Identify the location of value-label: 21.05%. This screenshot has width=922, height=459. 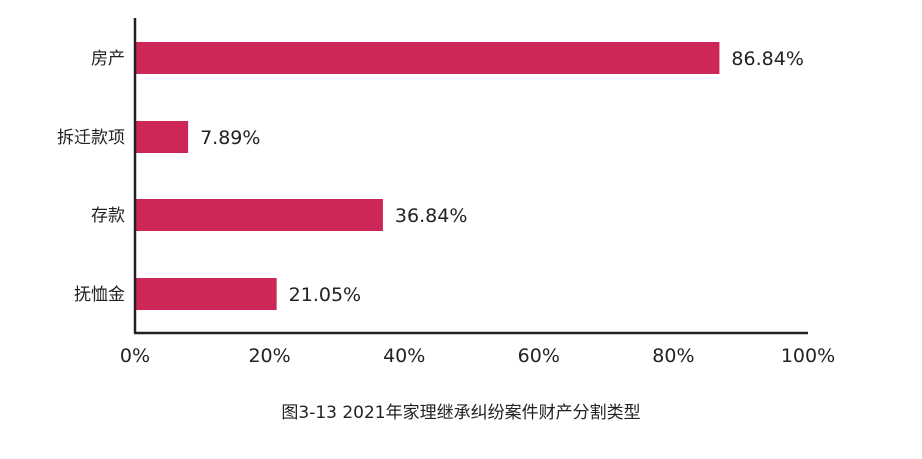
(325, 295).